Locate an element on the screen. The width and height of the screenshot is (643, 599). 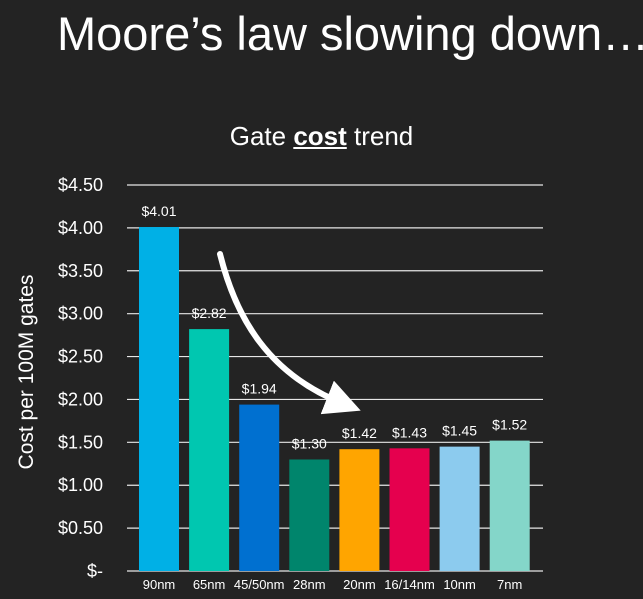
x-tick-label: 45/50nm is located at coordinates (259, 584).